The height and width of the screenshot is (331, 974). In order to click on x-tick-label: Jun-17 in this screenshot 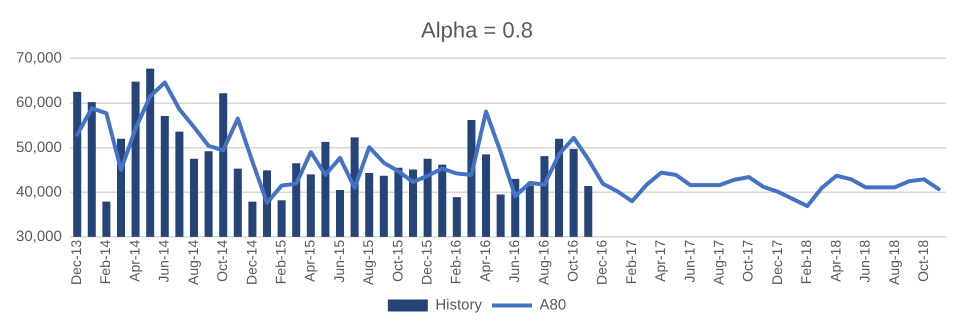, I will do `click(689, 261)`.